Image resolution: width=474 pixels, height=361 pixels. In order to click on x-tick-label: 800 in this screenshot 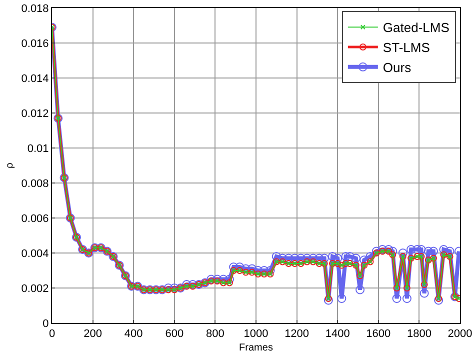, I will do `click(215, 334)`.